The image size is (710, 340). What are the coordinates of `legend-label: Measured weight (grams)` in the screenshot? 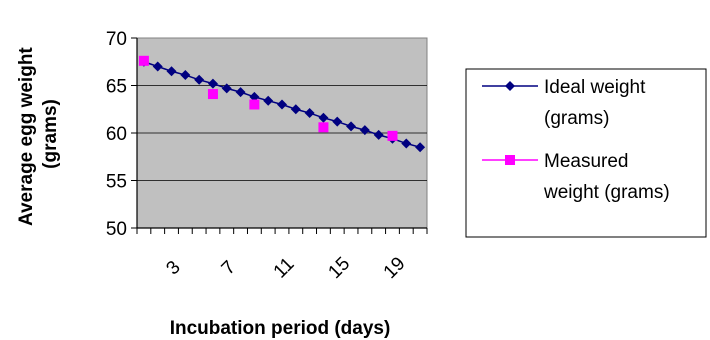 It's located at (606, 177).